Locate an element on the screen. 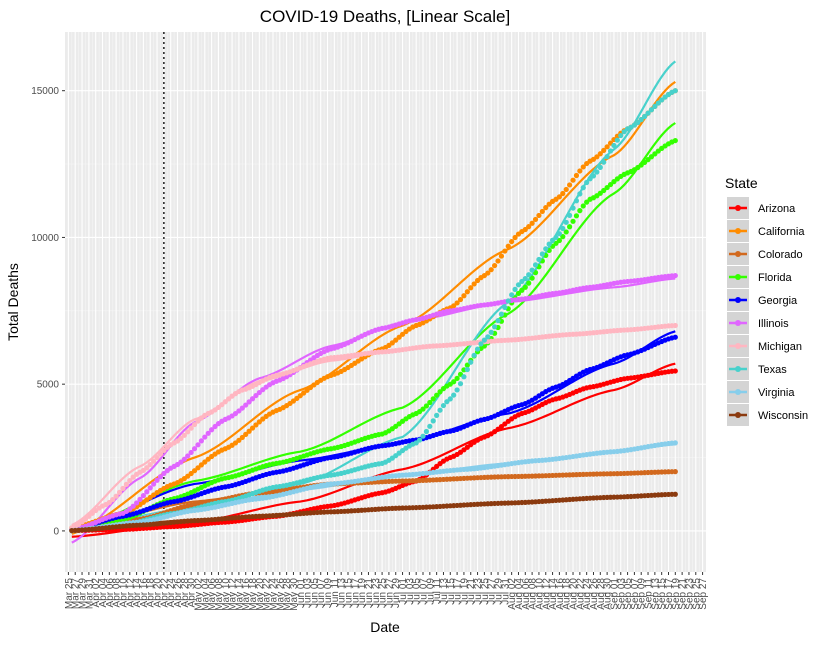  chart-title: COVID-19 Deaths, [Linear Scale] is located at coordinates (385, 16).